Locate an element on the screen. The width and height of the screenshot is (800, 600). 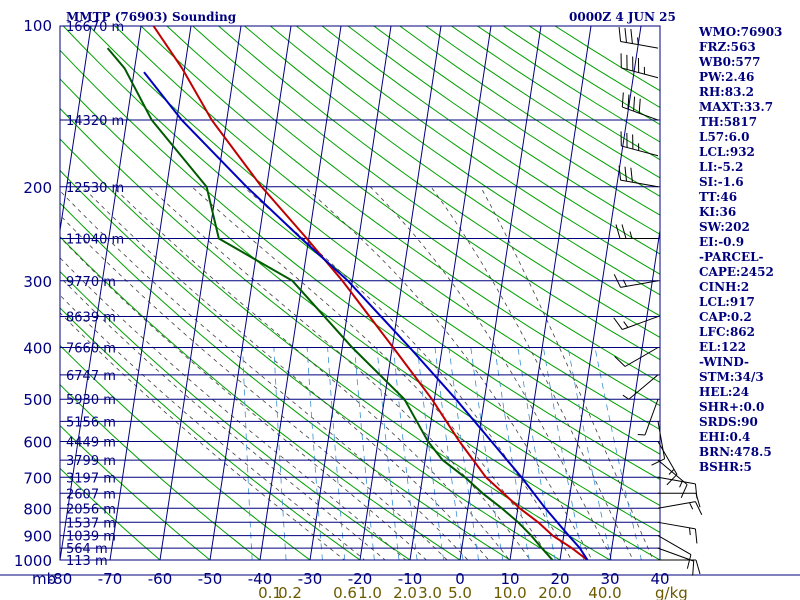
dry-adiabat is located at coordinates (185, 452).